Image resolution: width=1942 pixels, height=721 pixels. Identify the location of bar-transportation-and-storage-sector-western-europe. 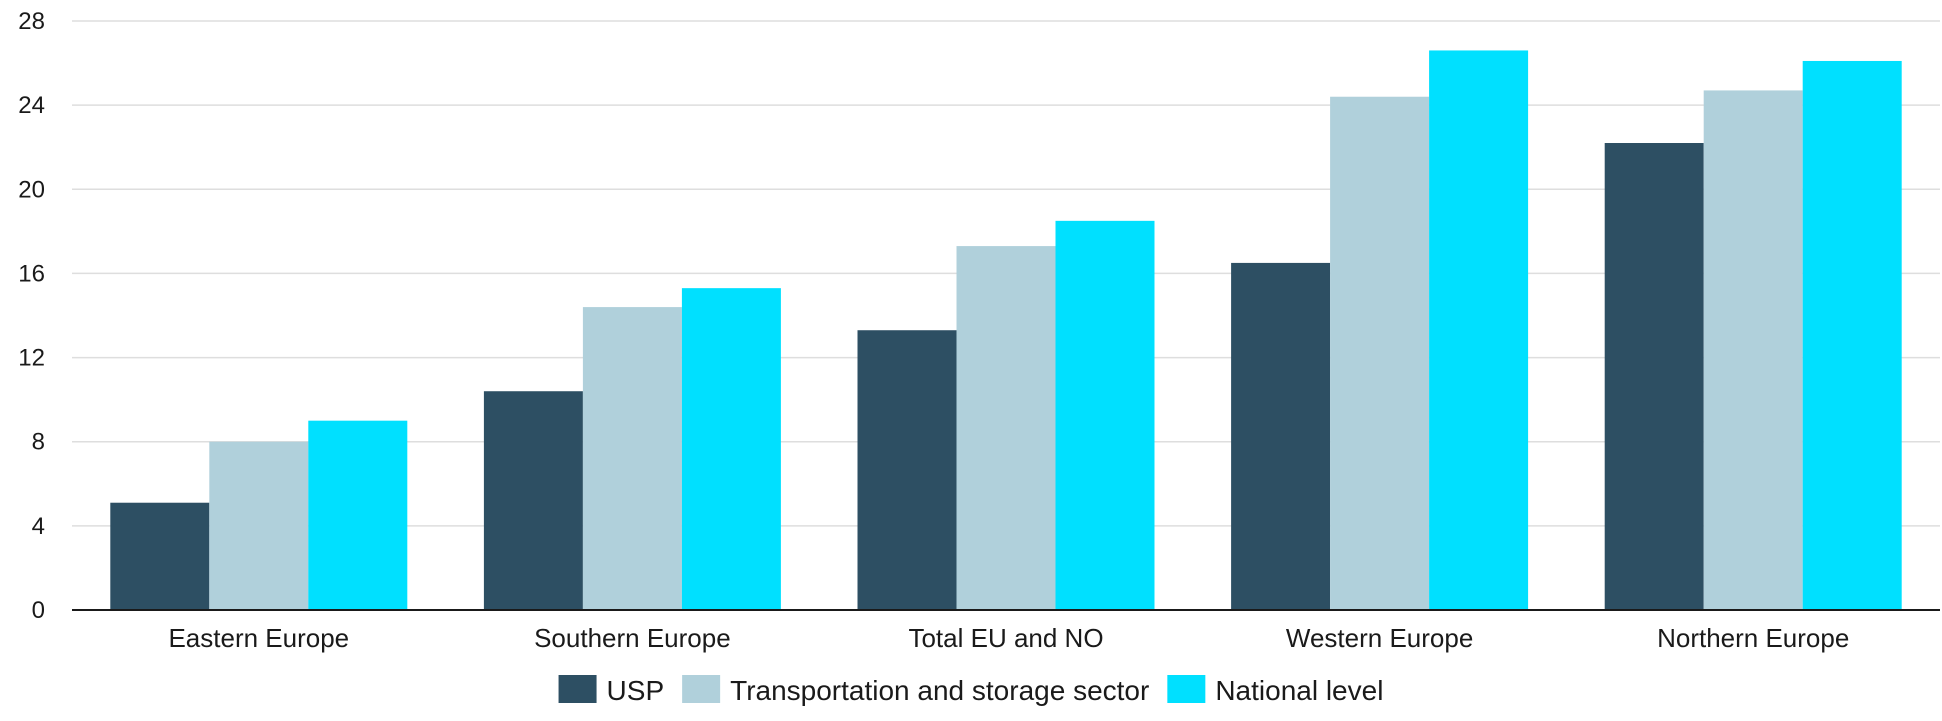
(1380, 353).